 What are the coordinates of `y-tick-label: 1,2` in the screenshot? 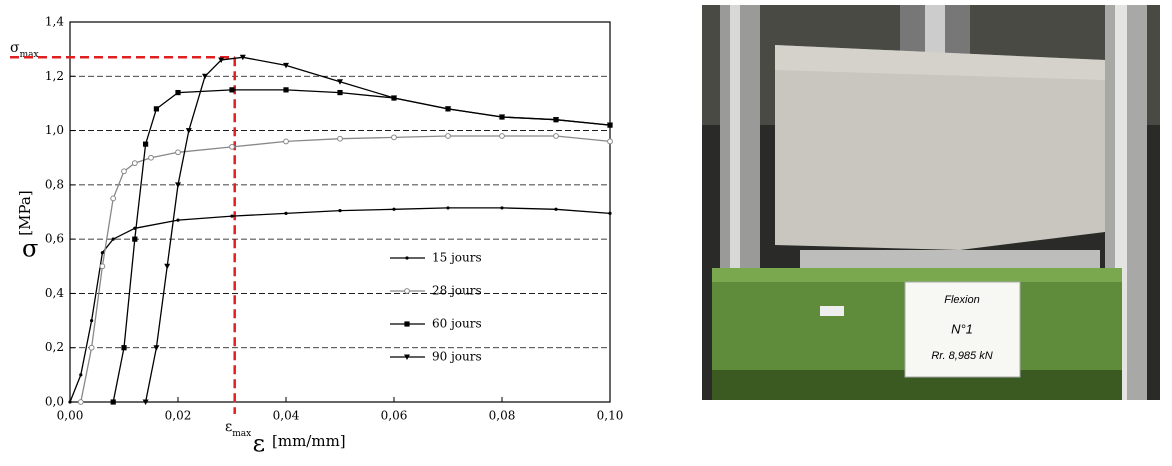 It's located at (54, 76).